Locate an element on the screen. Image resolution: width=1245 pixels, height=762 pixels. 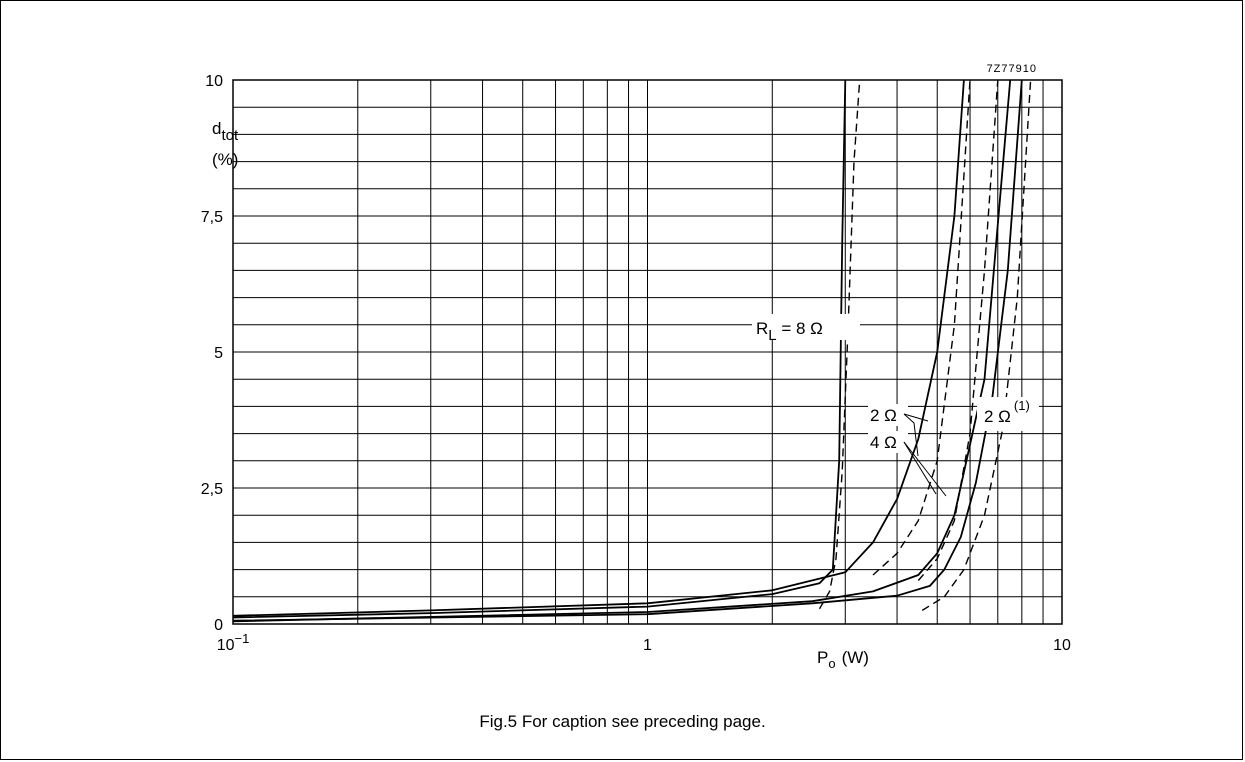
label-2-ohm: 2 Ω is located at coordinates (883, 415).